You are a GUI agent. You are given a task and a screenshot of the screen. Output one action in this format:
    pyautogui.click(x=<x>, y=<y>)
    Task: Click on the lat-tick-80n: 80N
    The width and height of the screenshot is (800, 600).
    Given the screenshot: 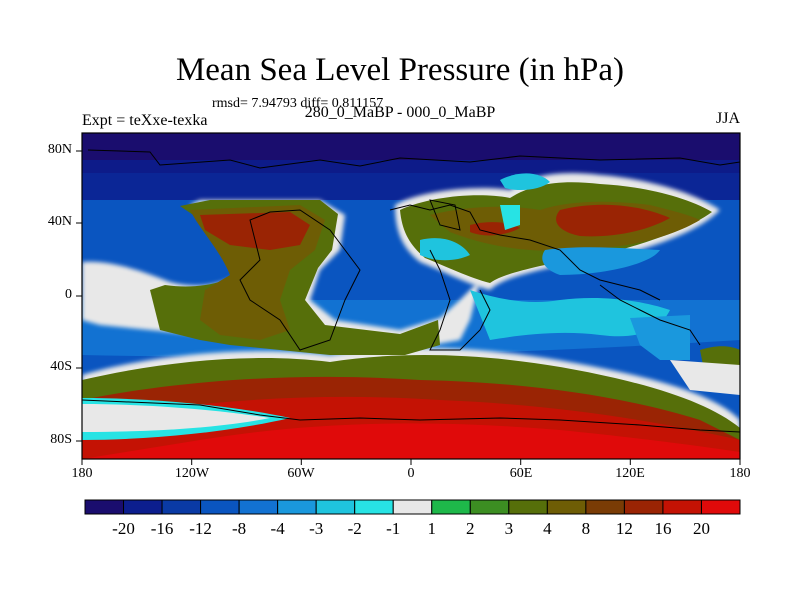 What is the action you would take?
    pyautogui.click(x=59, y=149)
    